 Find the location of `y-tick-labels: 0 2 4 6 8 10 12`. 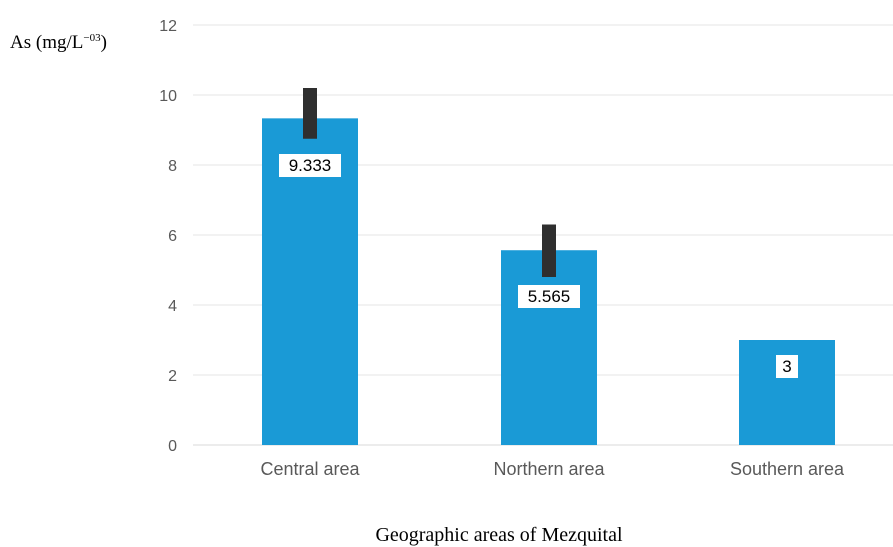

y-tick-labels: 0 2 4 6 8 10 12 is located at coordinates (168, 236).